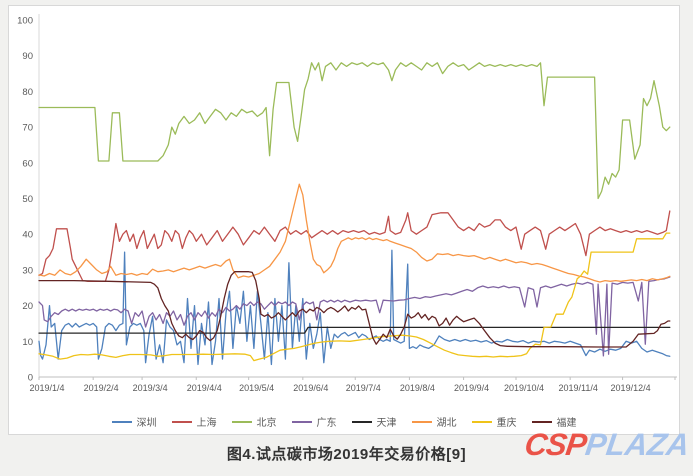  Describe the element at coordinates (363, 388) in the screenshot. I see `x-tick-label: 2019/7/4` at that location.